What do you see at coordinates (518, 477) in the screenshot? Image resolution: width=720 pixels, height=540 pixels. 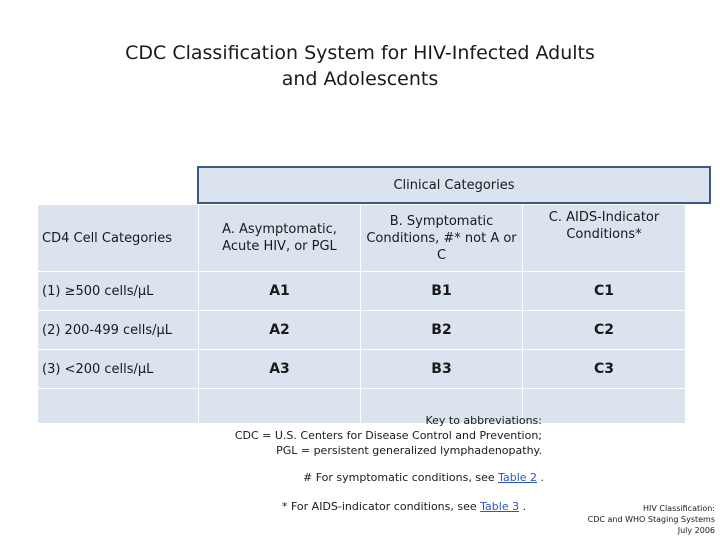 I see `table-2-link: Table 2` at bounding box center [518, 477].